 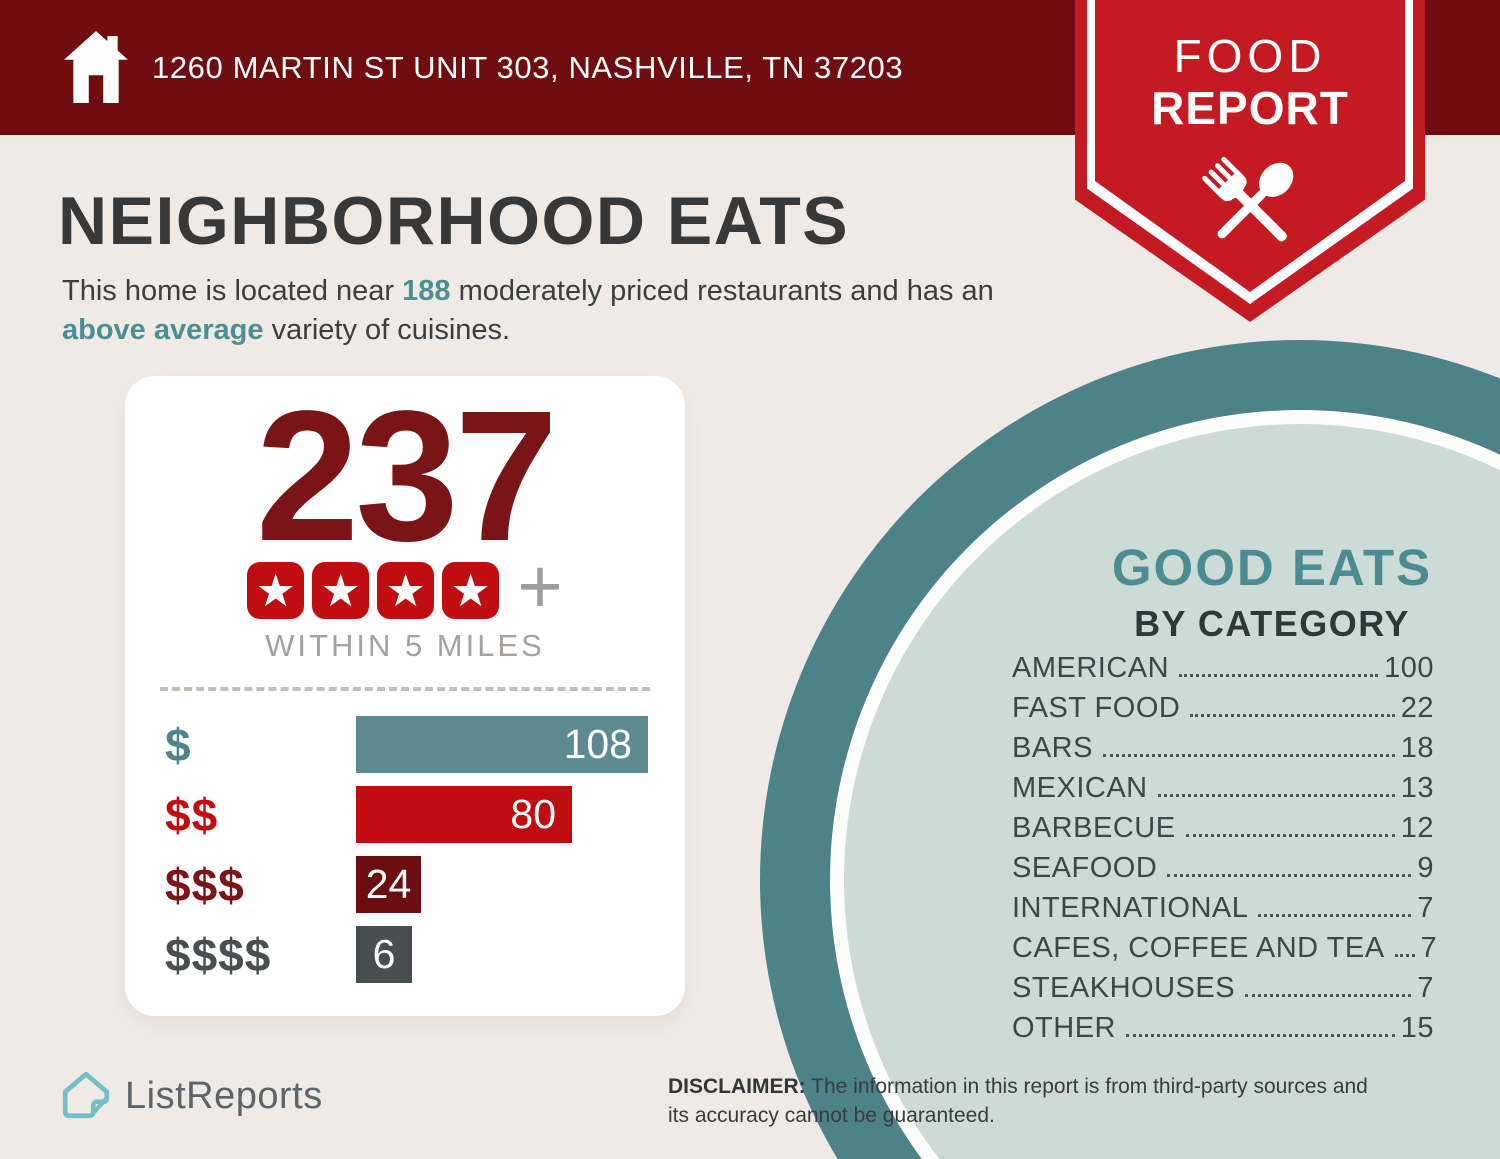 I want to click on category-row: FAST FOOD 22, so click(x=1223, y=706).